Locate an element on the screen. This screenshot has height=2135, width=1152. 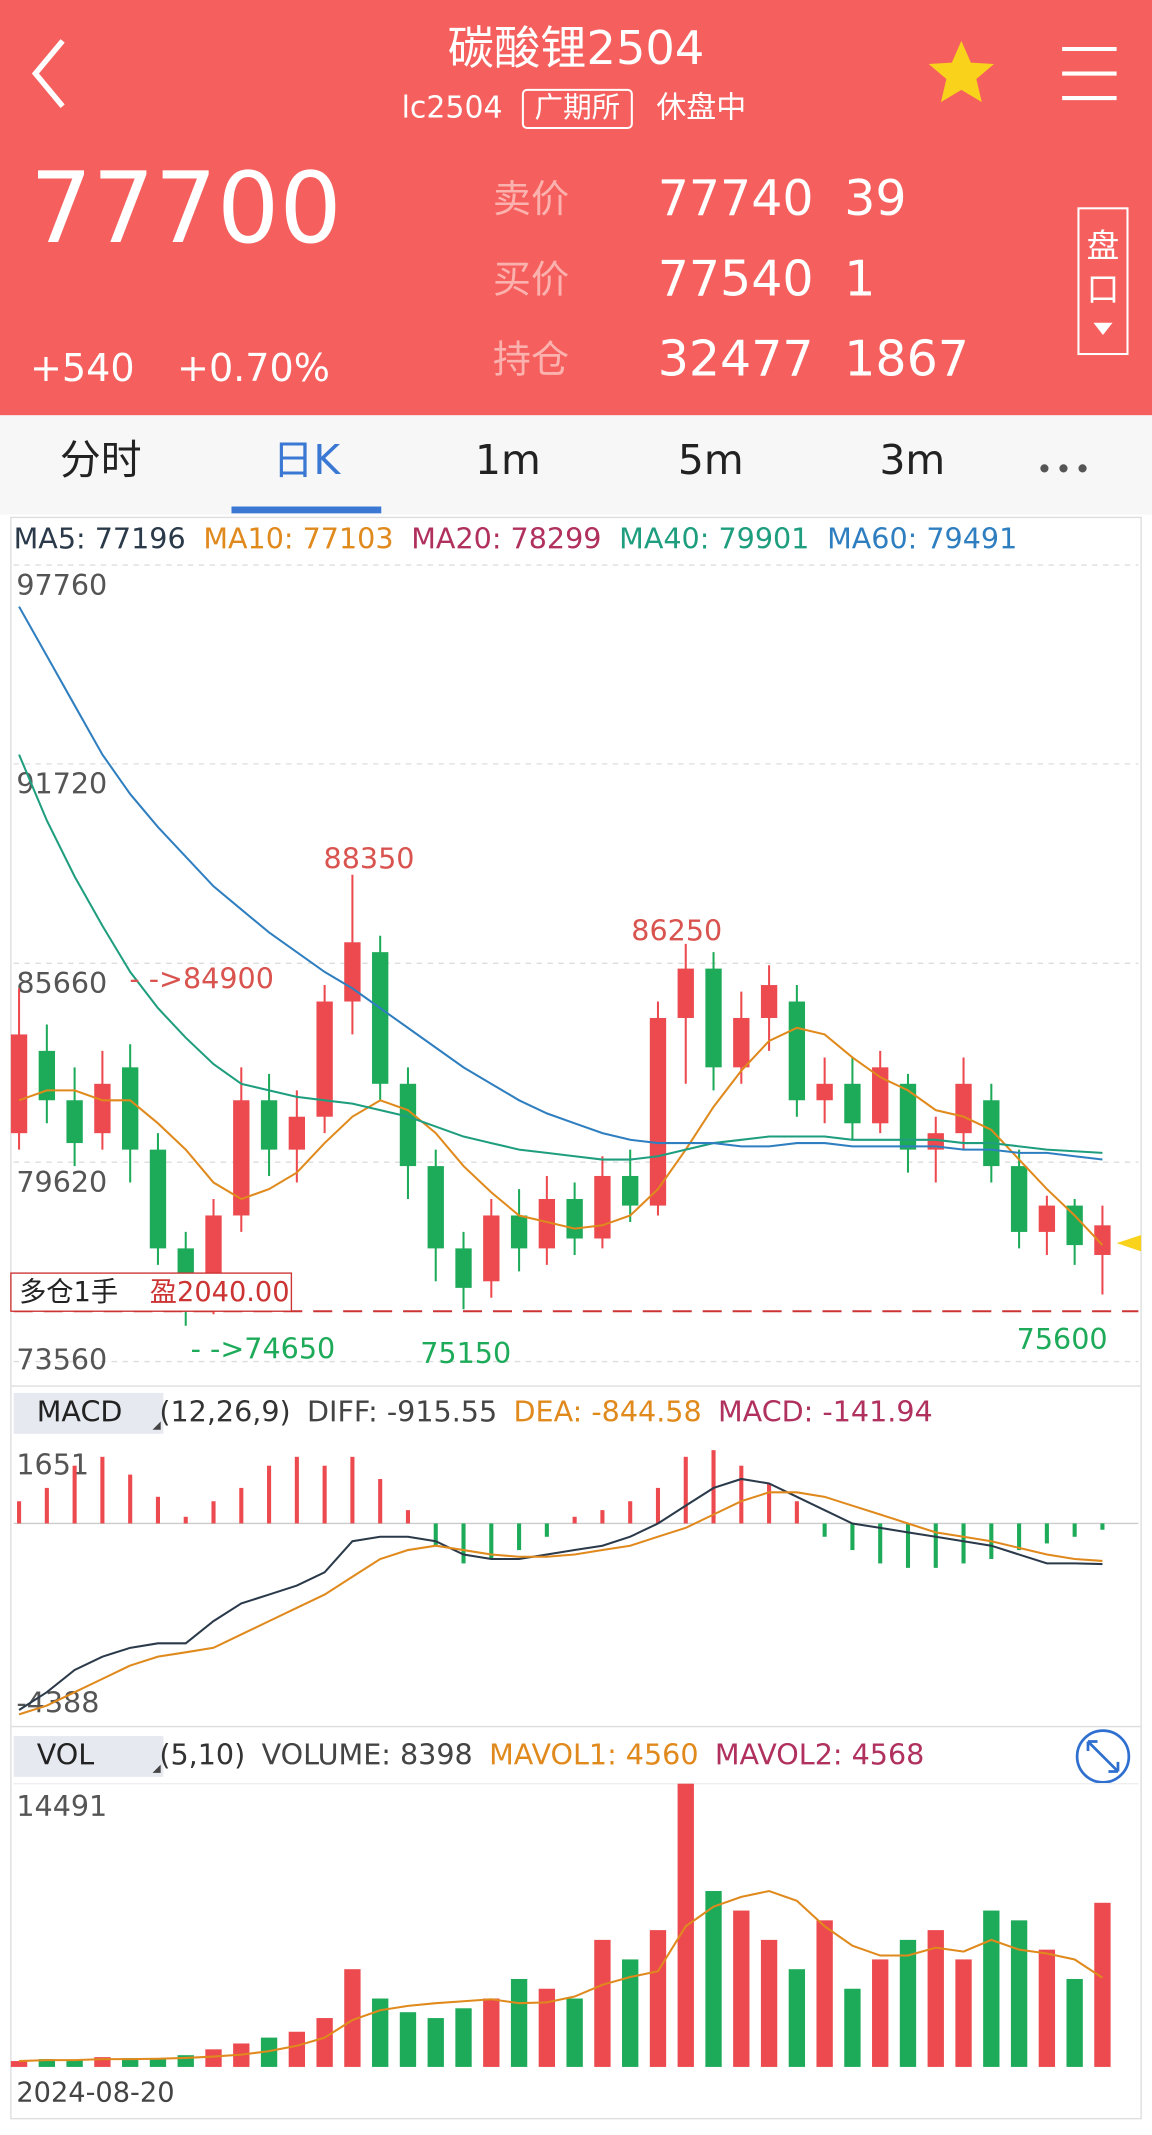
menu-button is located at coordinates (1089, 73).